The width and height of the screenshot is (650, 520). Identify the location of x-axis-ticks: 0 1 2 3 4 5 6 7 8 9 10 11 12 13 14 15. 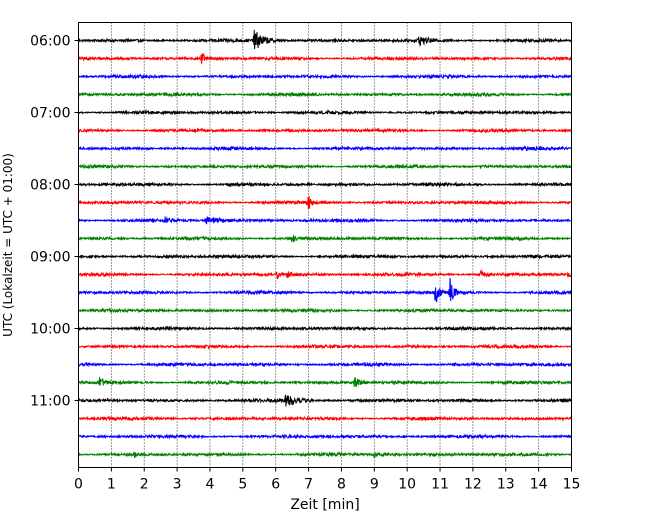
(327, 480).